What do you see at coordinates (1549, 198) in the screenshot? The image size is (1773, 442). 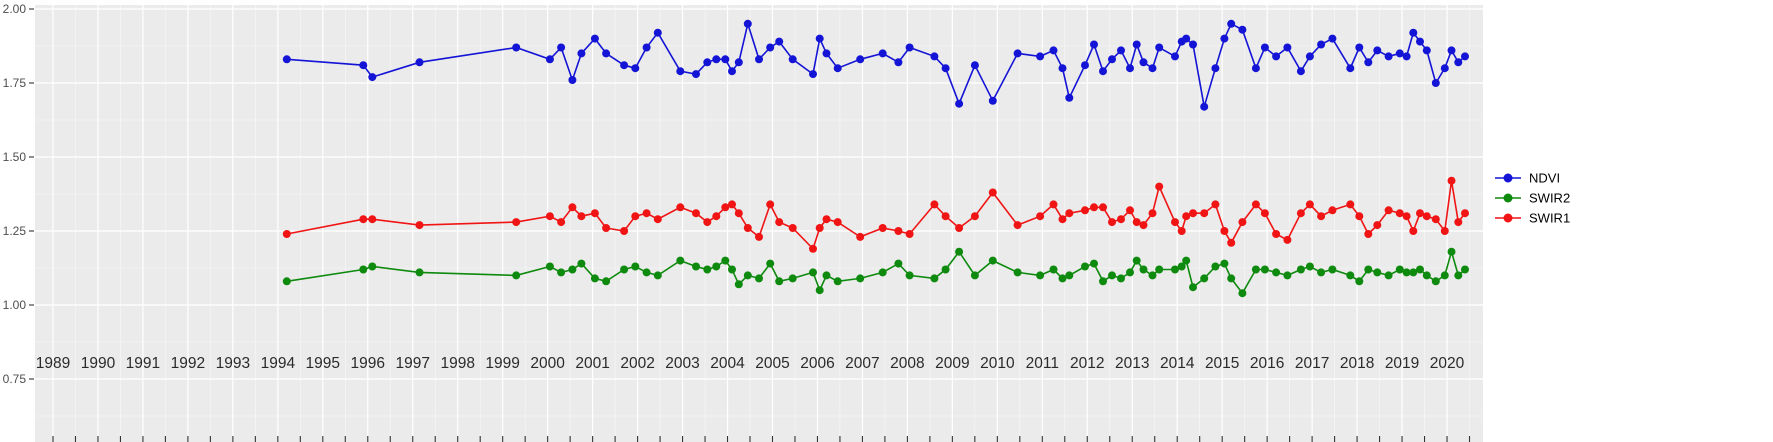 I see `legend-label: SWIR2` at bounding box center [1549, 198].